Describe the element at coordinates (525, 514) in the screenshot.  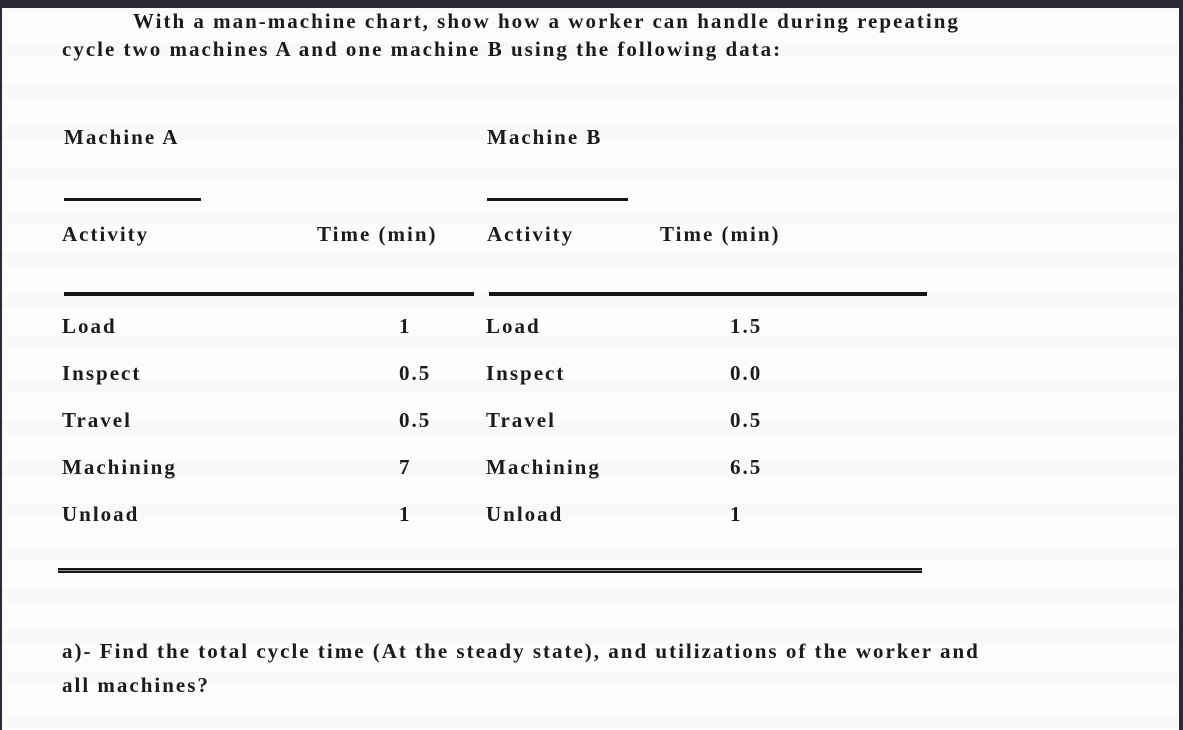
I see `machine-b-row-activity: Unload` at that location.